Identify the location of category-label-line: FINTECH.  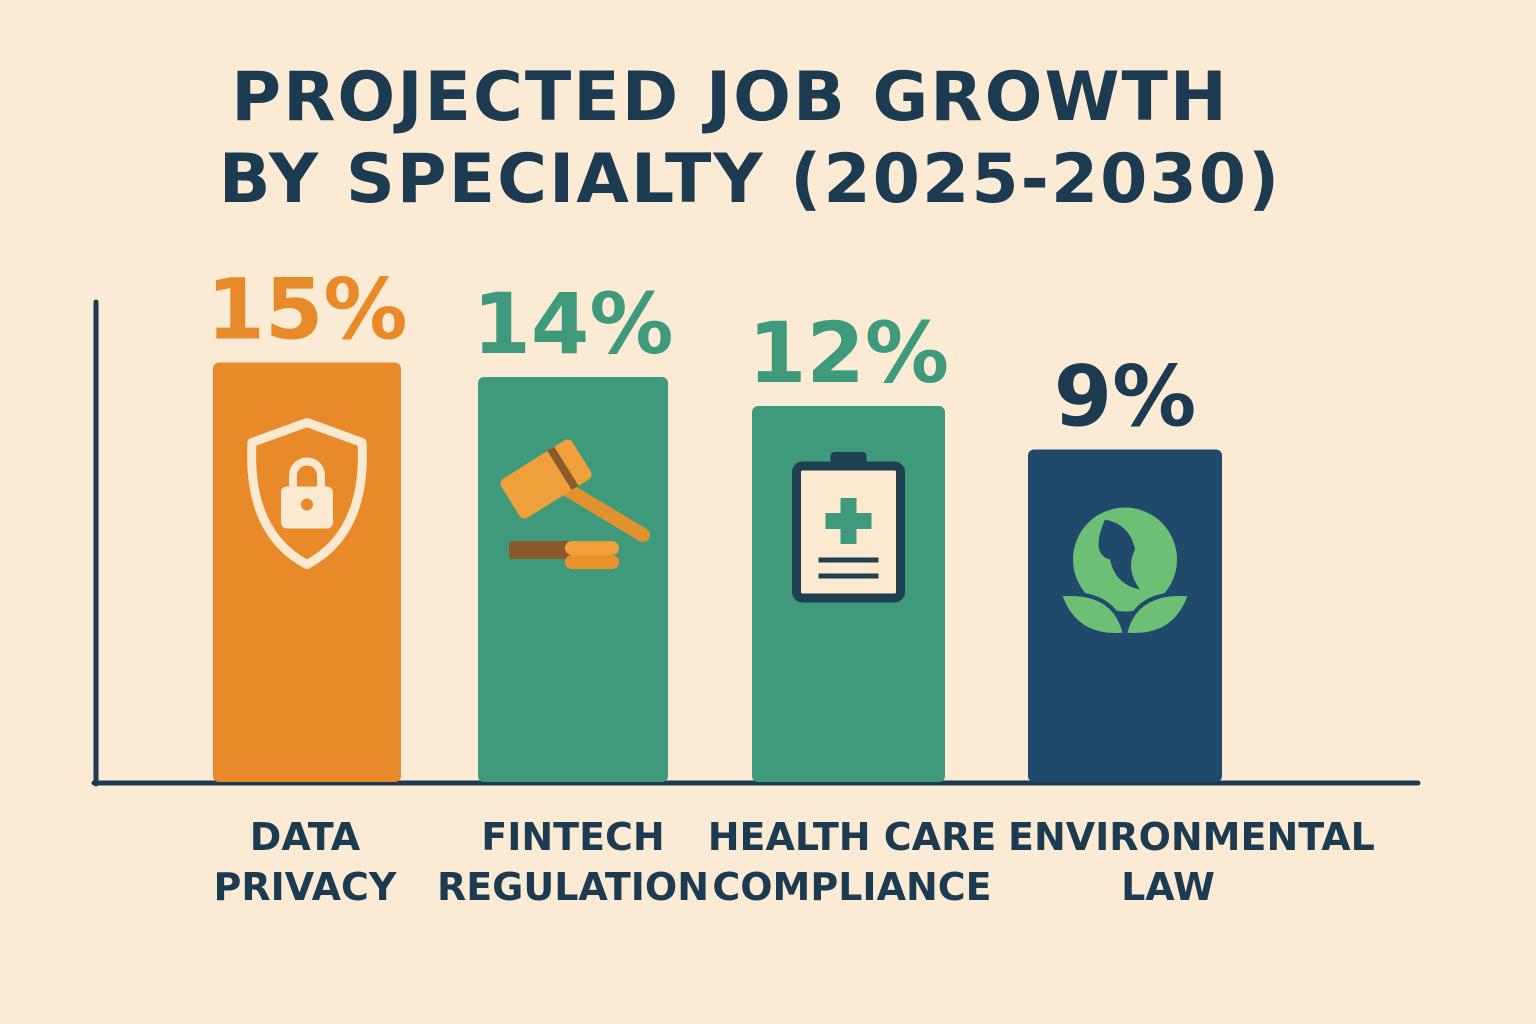
(573, 837).